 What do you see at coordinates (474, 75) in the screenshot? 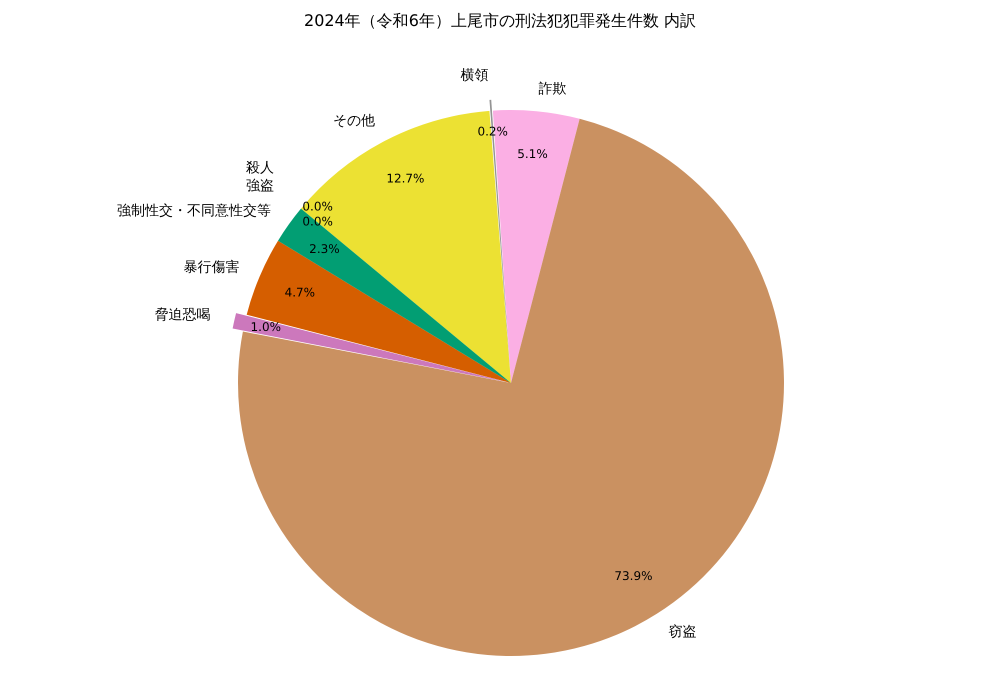
I see `slice-label: 横領` at bounding box center [474, 75].